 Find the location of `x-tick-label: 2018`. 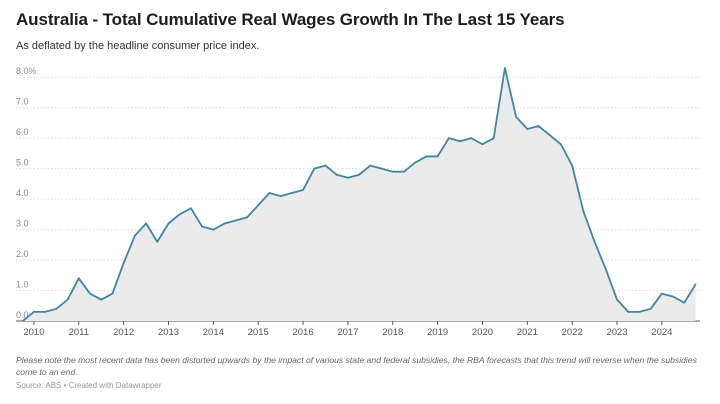

x-tick-label: 2018 is located at coordinates (392, 332).